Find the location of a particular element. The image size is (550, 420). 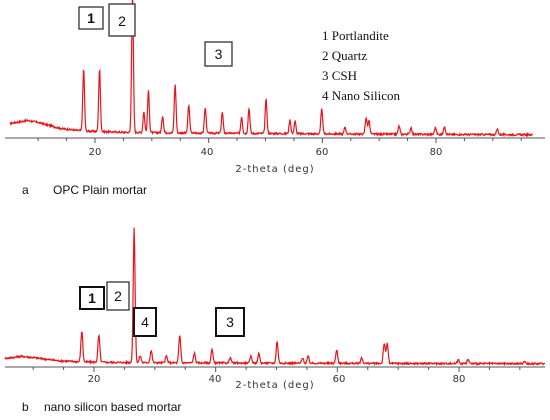

legend-item-2: 2 Quartz is located at coordinates (344, 55).